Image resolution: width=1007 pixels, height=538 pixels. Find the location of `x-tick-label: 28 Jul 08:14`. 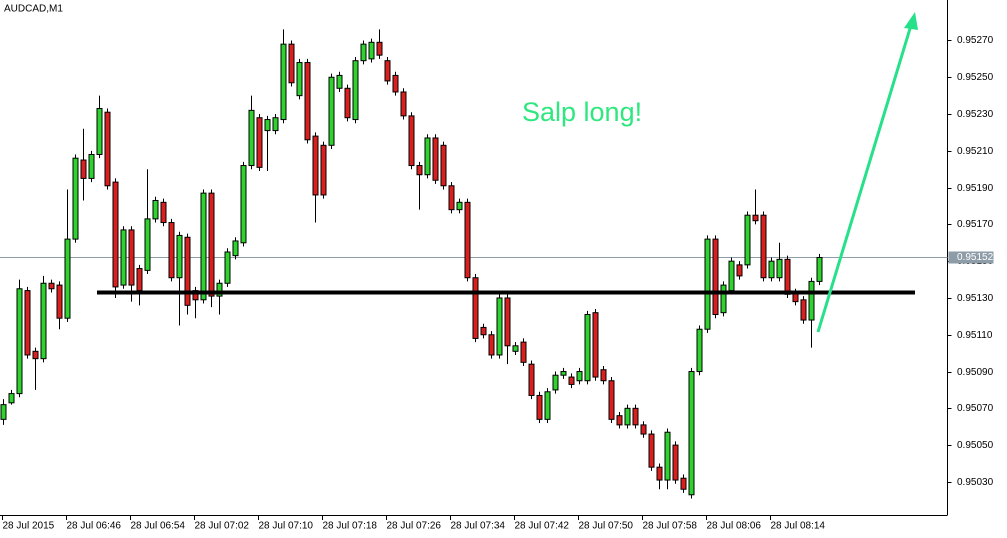

x-tick-label: 28 Jul 08:14 is located at coordinates (798, 526).